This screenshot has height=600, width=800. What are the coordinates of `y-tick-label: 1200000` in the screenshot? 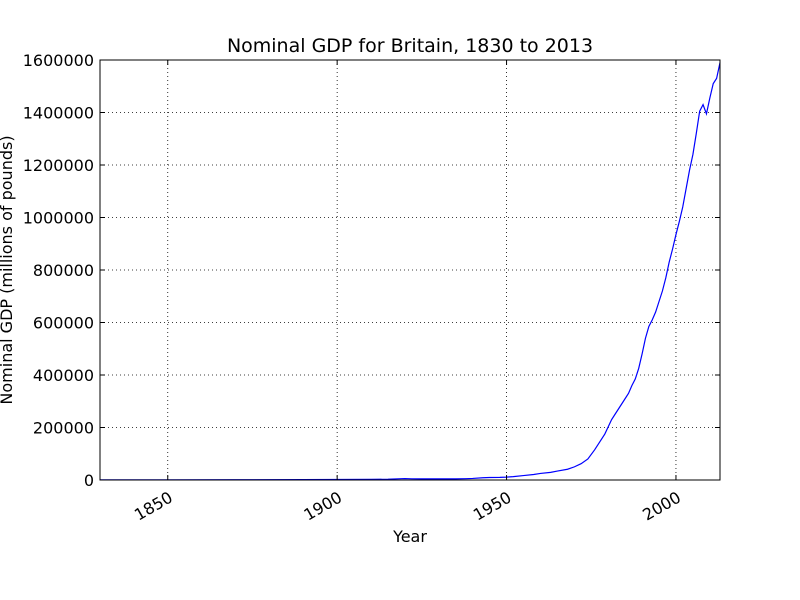 It's located at (58, 165).